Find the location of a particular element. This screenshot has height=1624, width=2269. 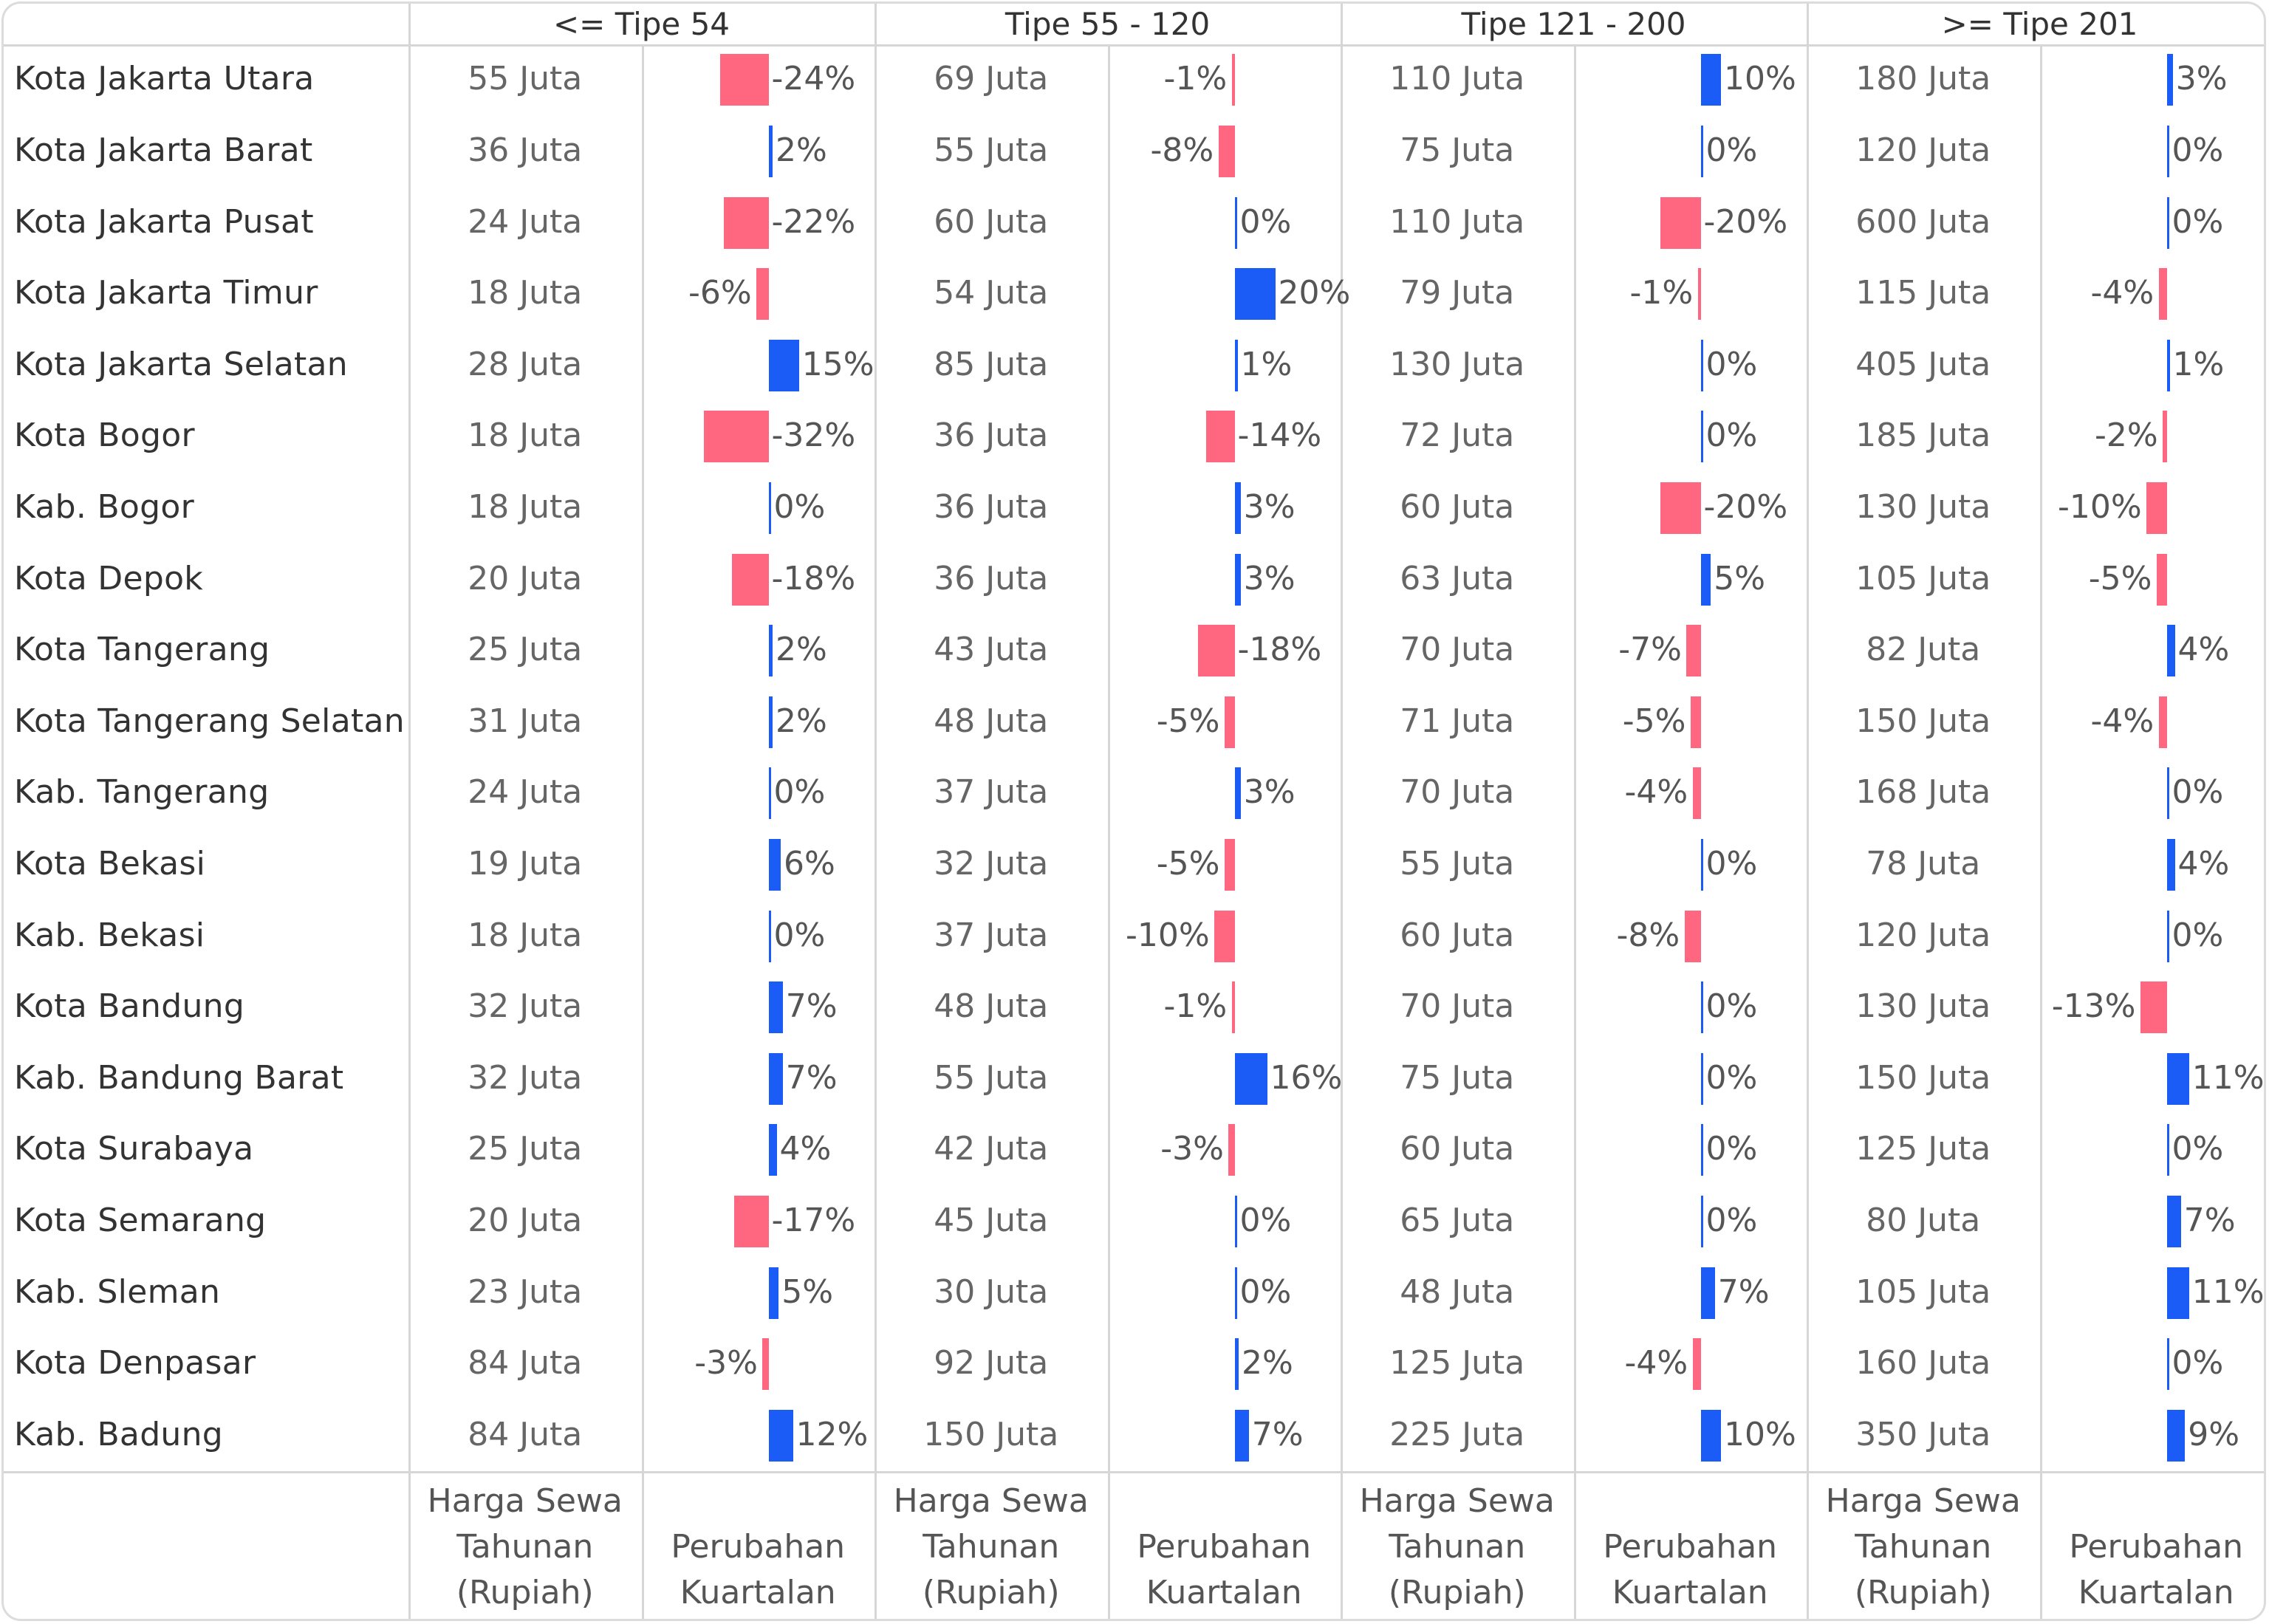

row-label: Kota Jakarta Pusat is located at coordinates (164, 221).